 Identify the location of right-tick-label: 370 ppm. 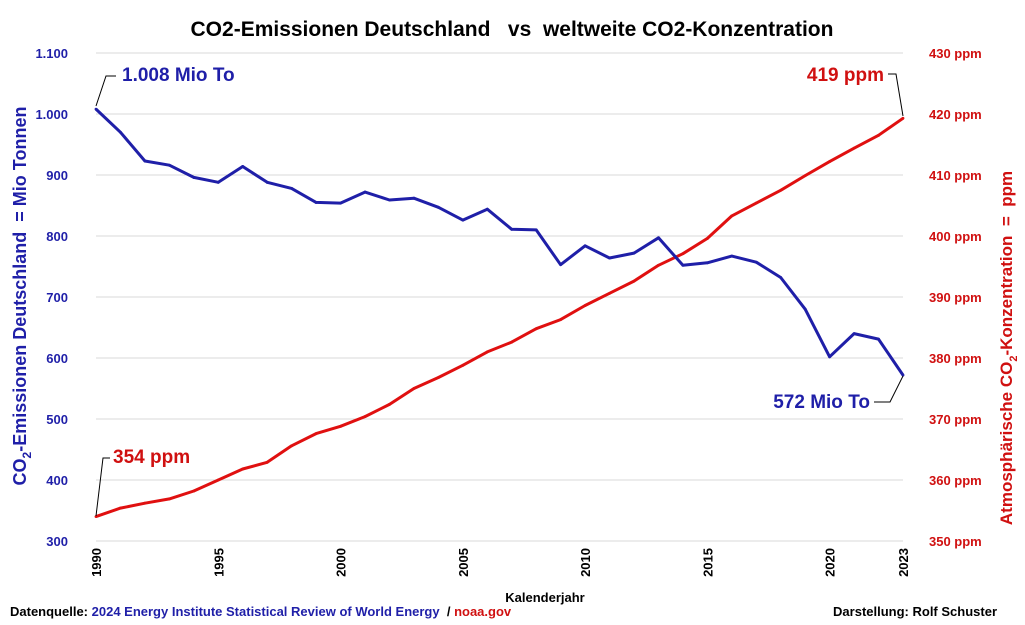
(955, 419).